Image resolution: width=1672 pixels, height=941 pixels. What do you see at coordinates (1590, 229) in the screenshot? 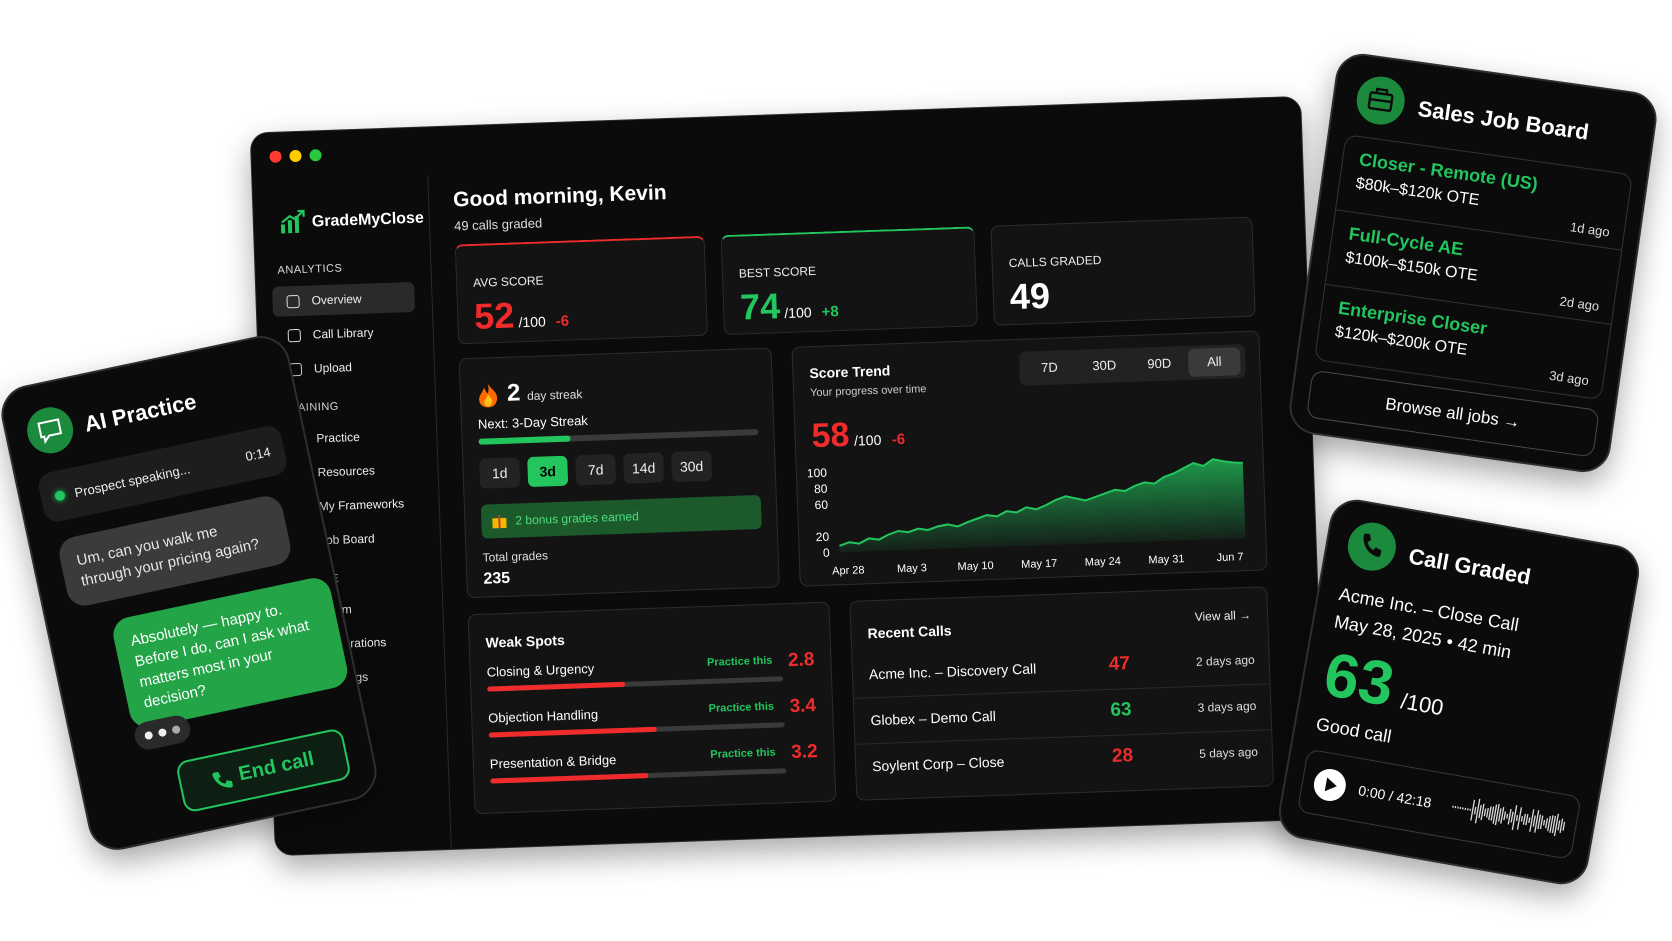
I see `job-age: 1d ago` at bounding box center [1590, 229].